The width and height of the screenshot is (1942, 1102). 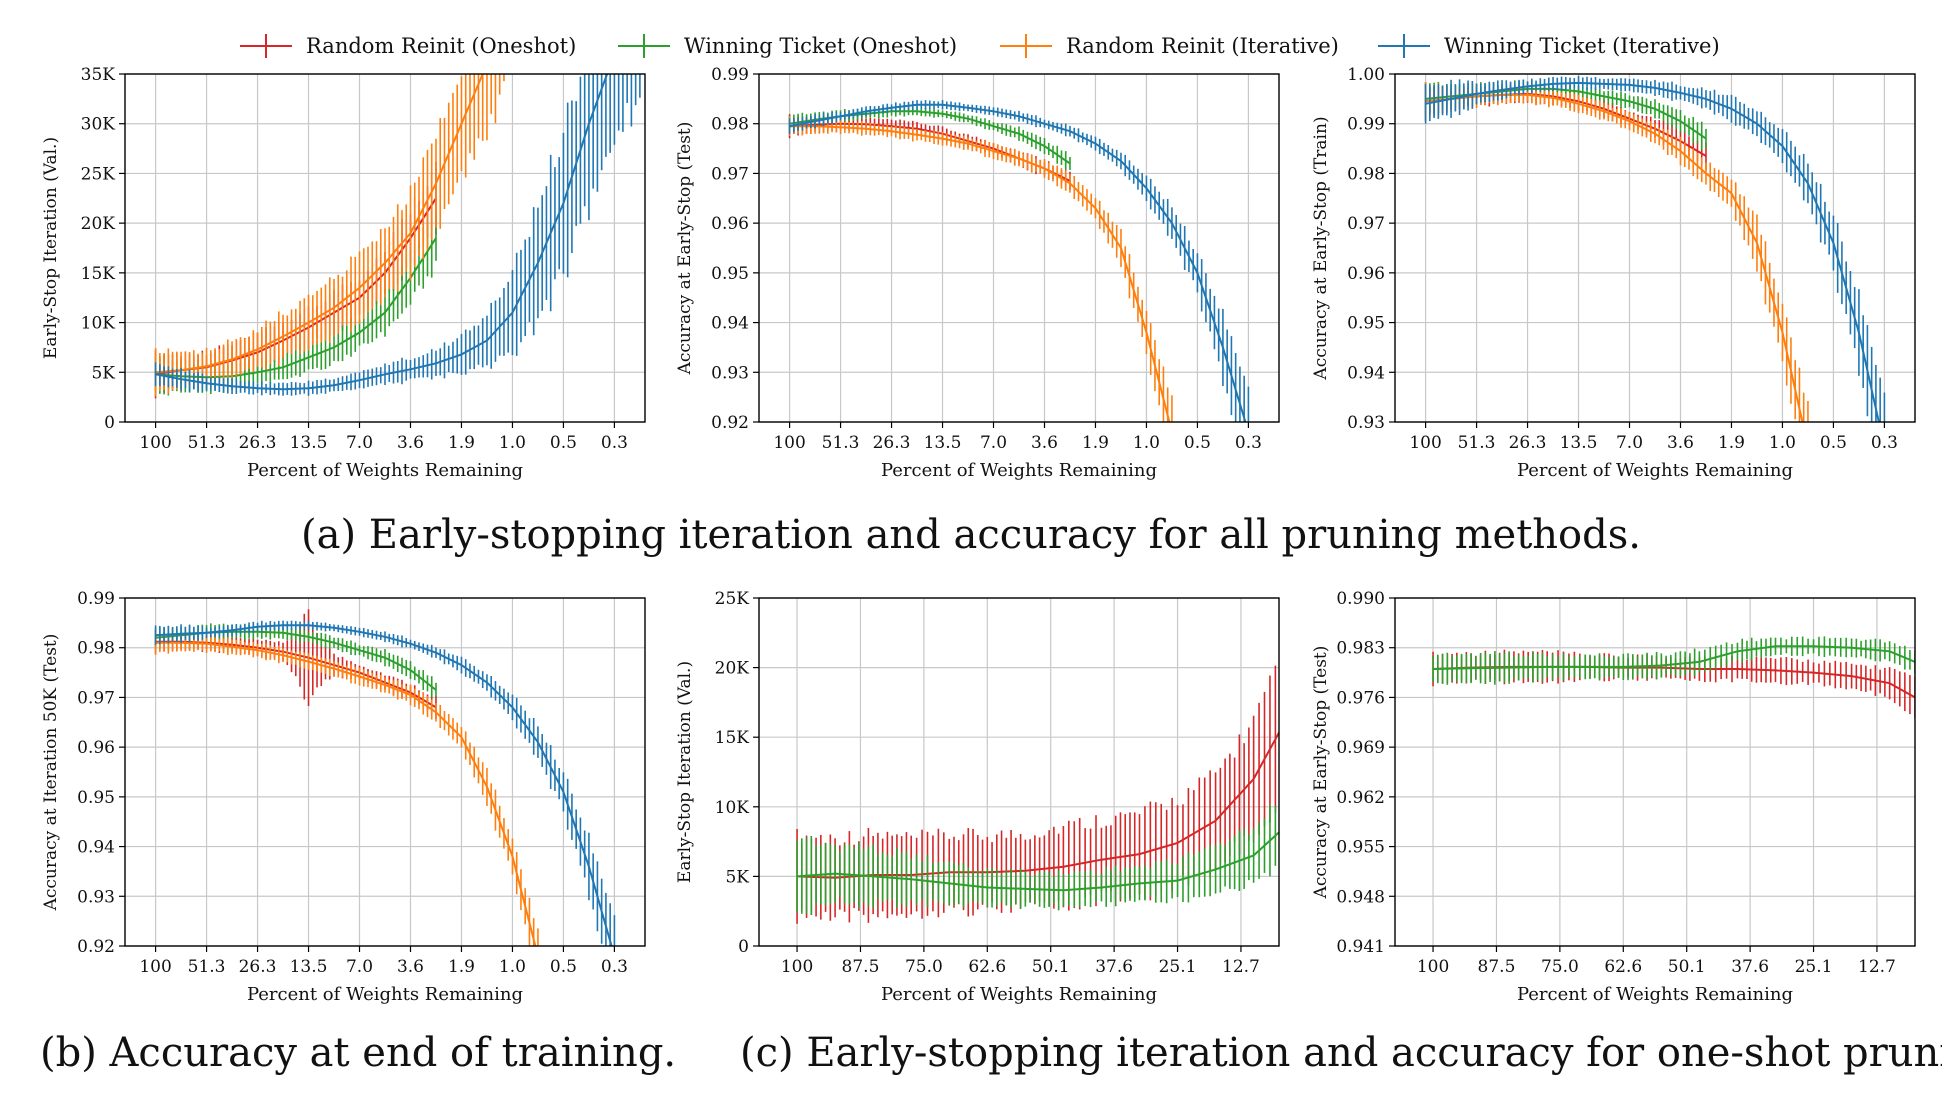 I want to click on y-tick-label: 15K, so click(x=98, y=274).